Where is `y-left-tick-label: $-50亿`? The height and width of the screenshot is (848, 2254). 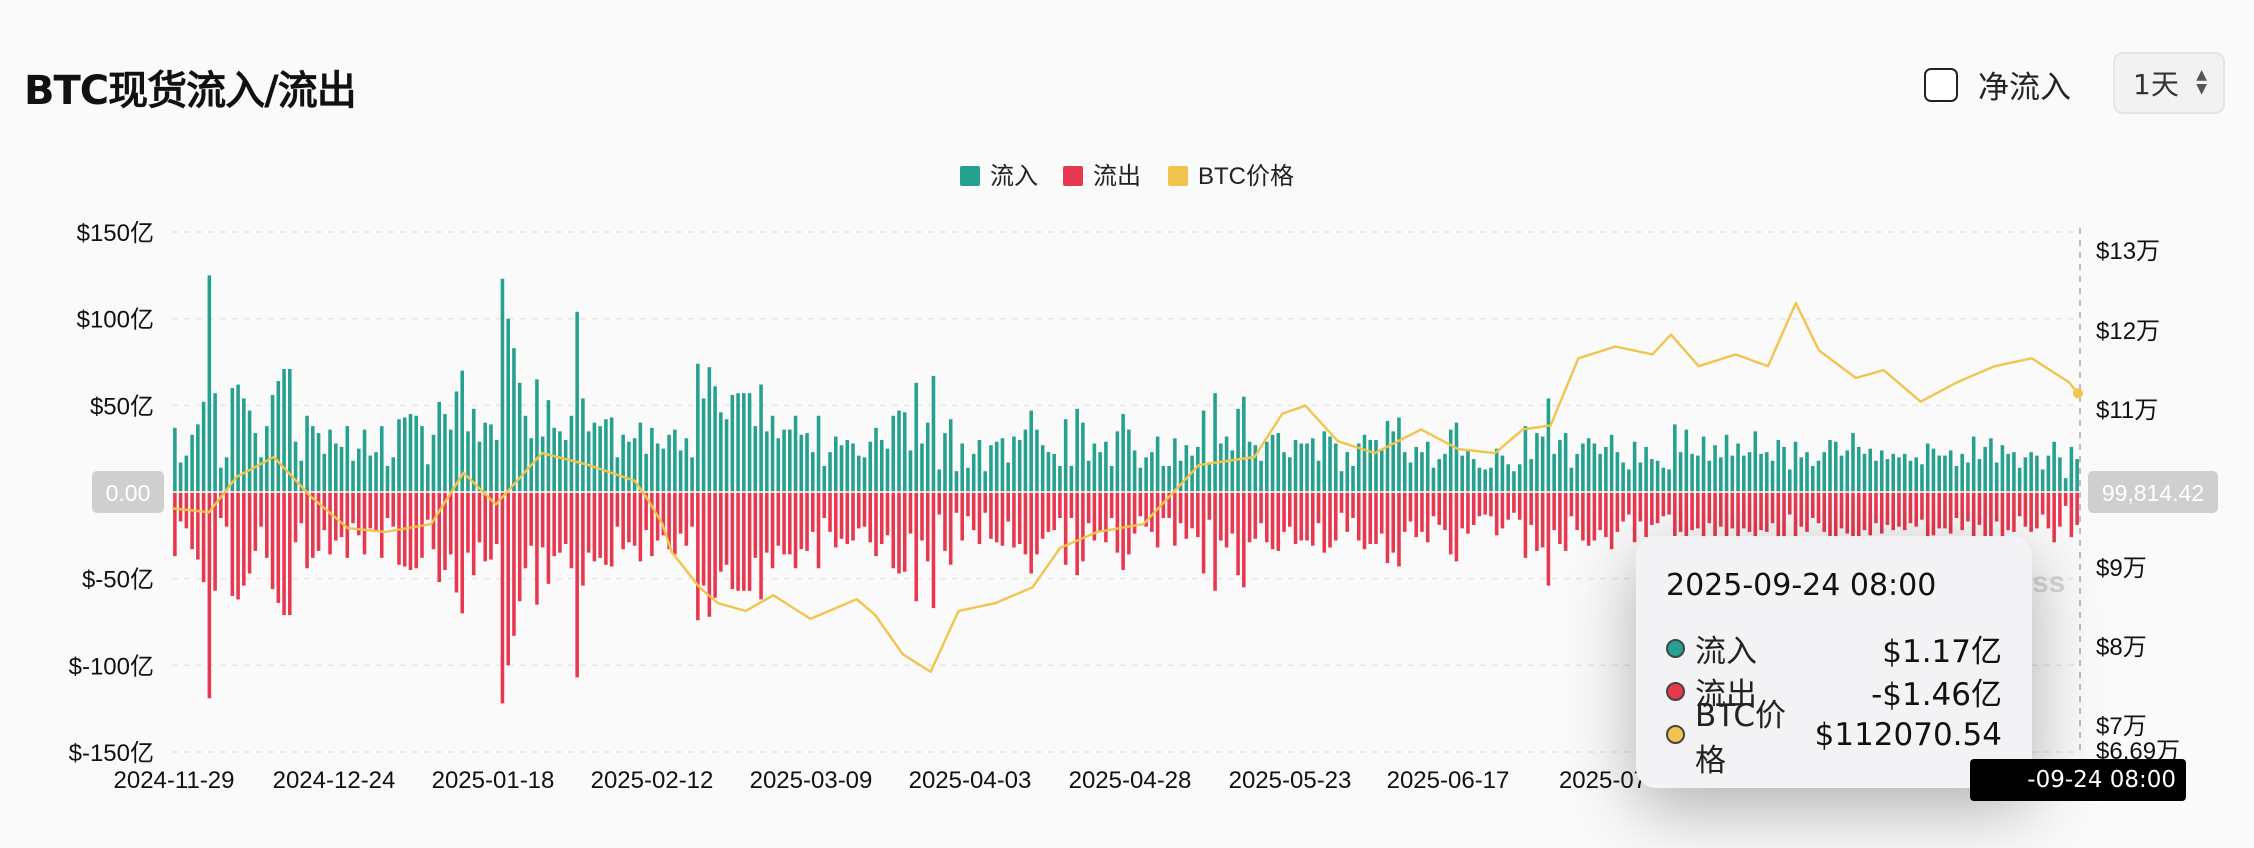 y-left-tick-label: $-50亿 is located at coordinates (118, 580).